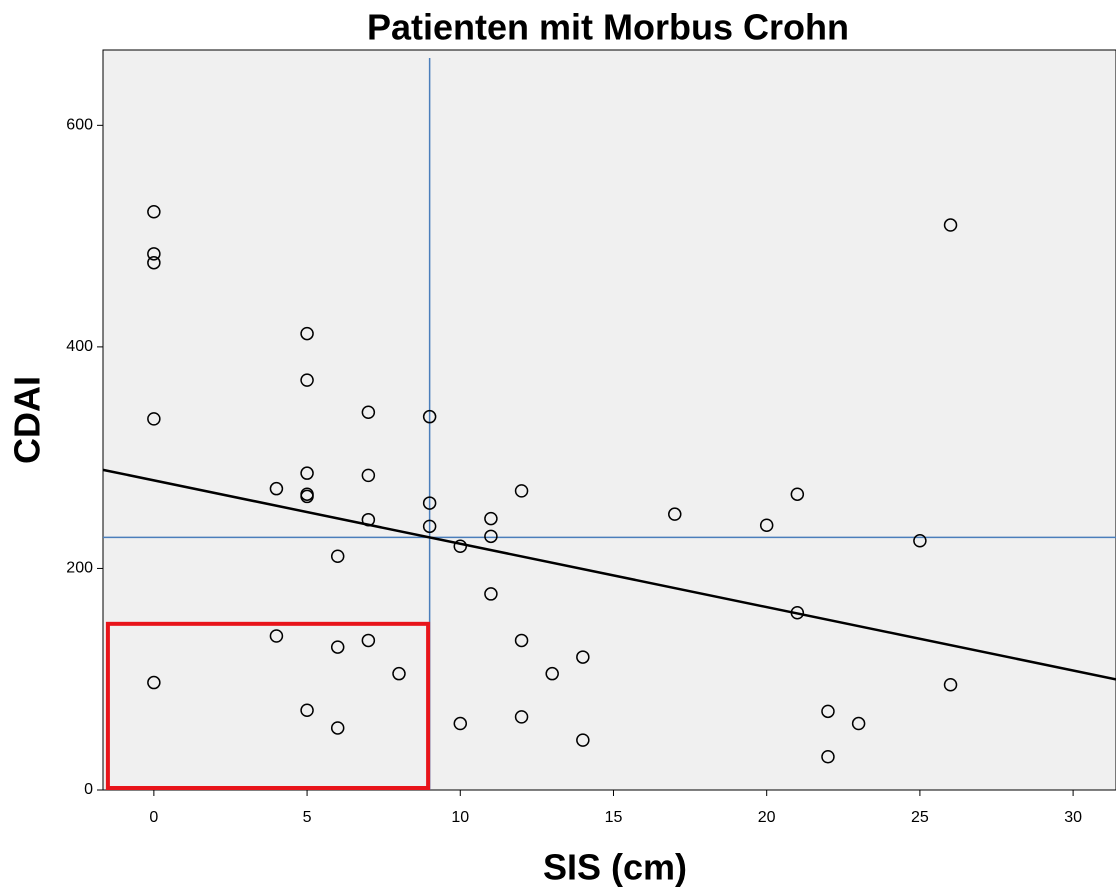 This screenshot has height=890, width=1116. I want to click on x-axis-label: SIS (cm), so click(615, 867).